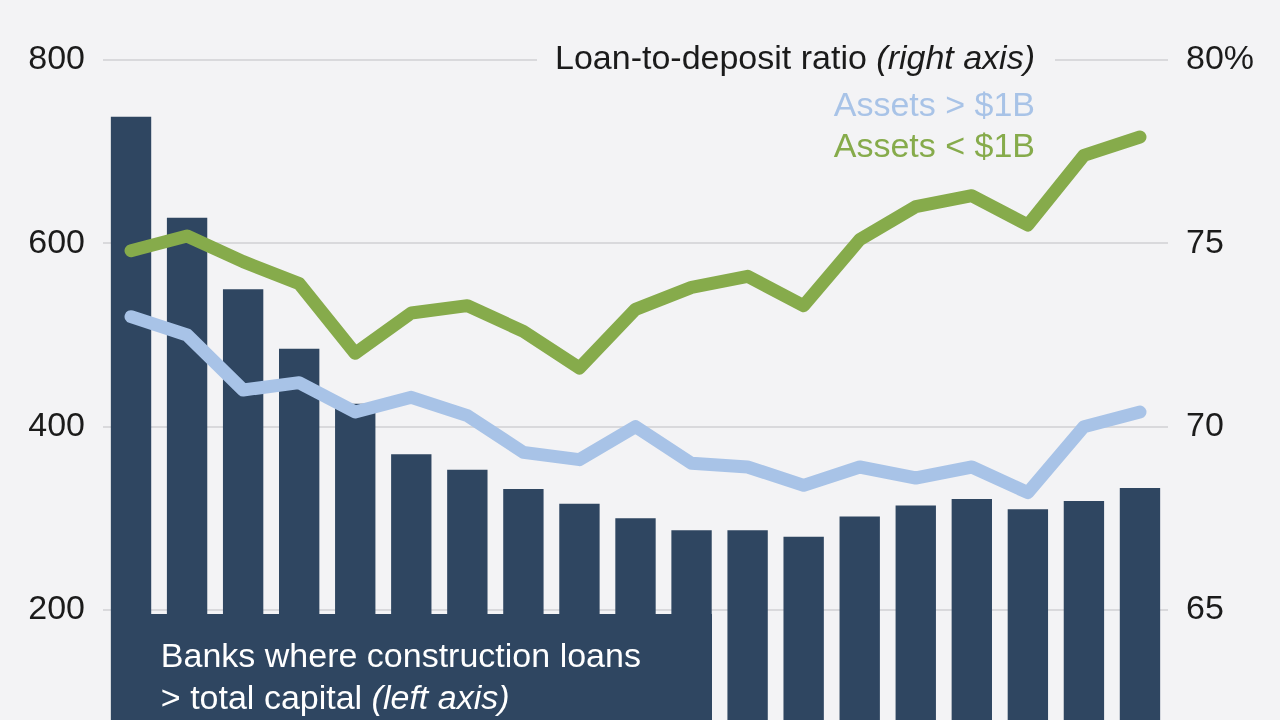 The image size is (1280, 720). Describe the element at coordinates (56, 240) in the screenshot. I see `y-tick-label: 600` at that location.